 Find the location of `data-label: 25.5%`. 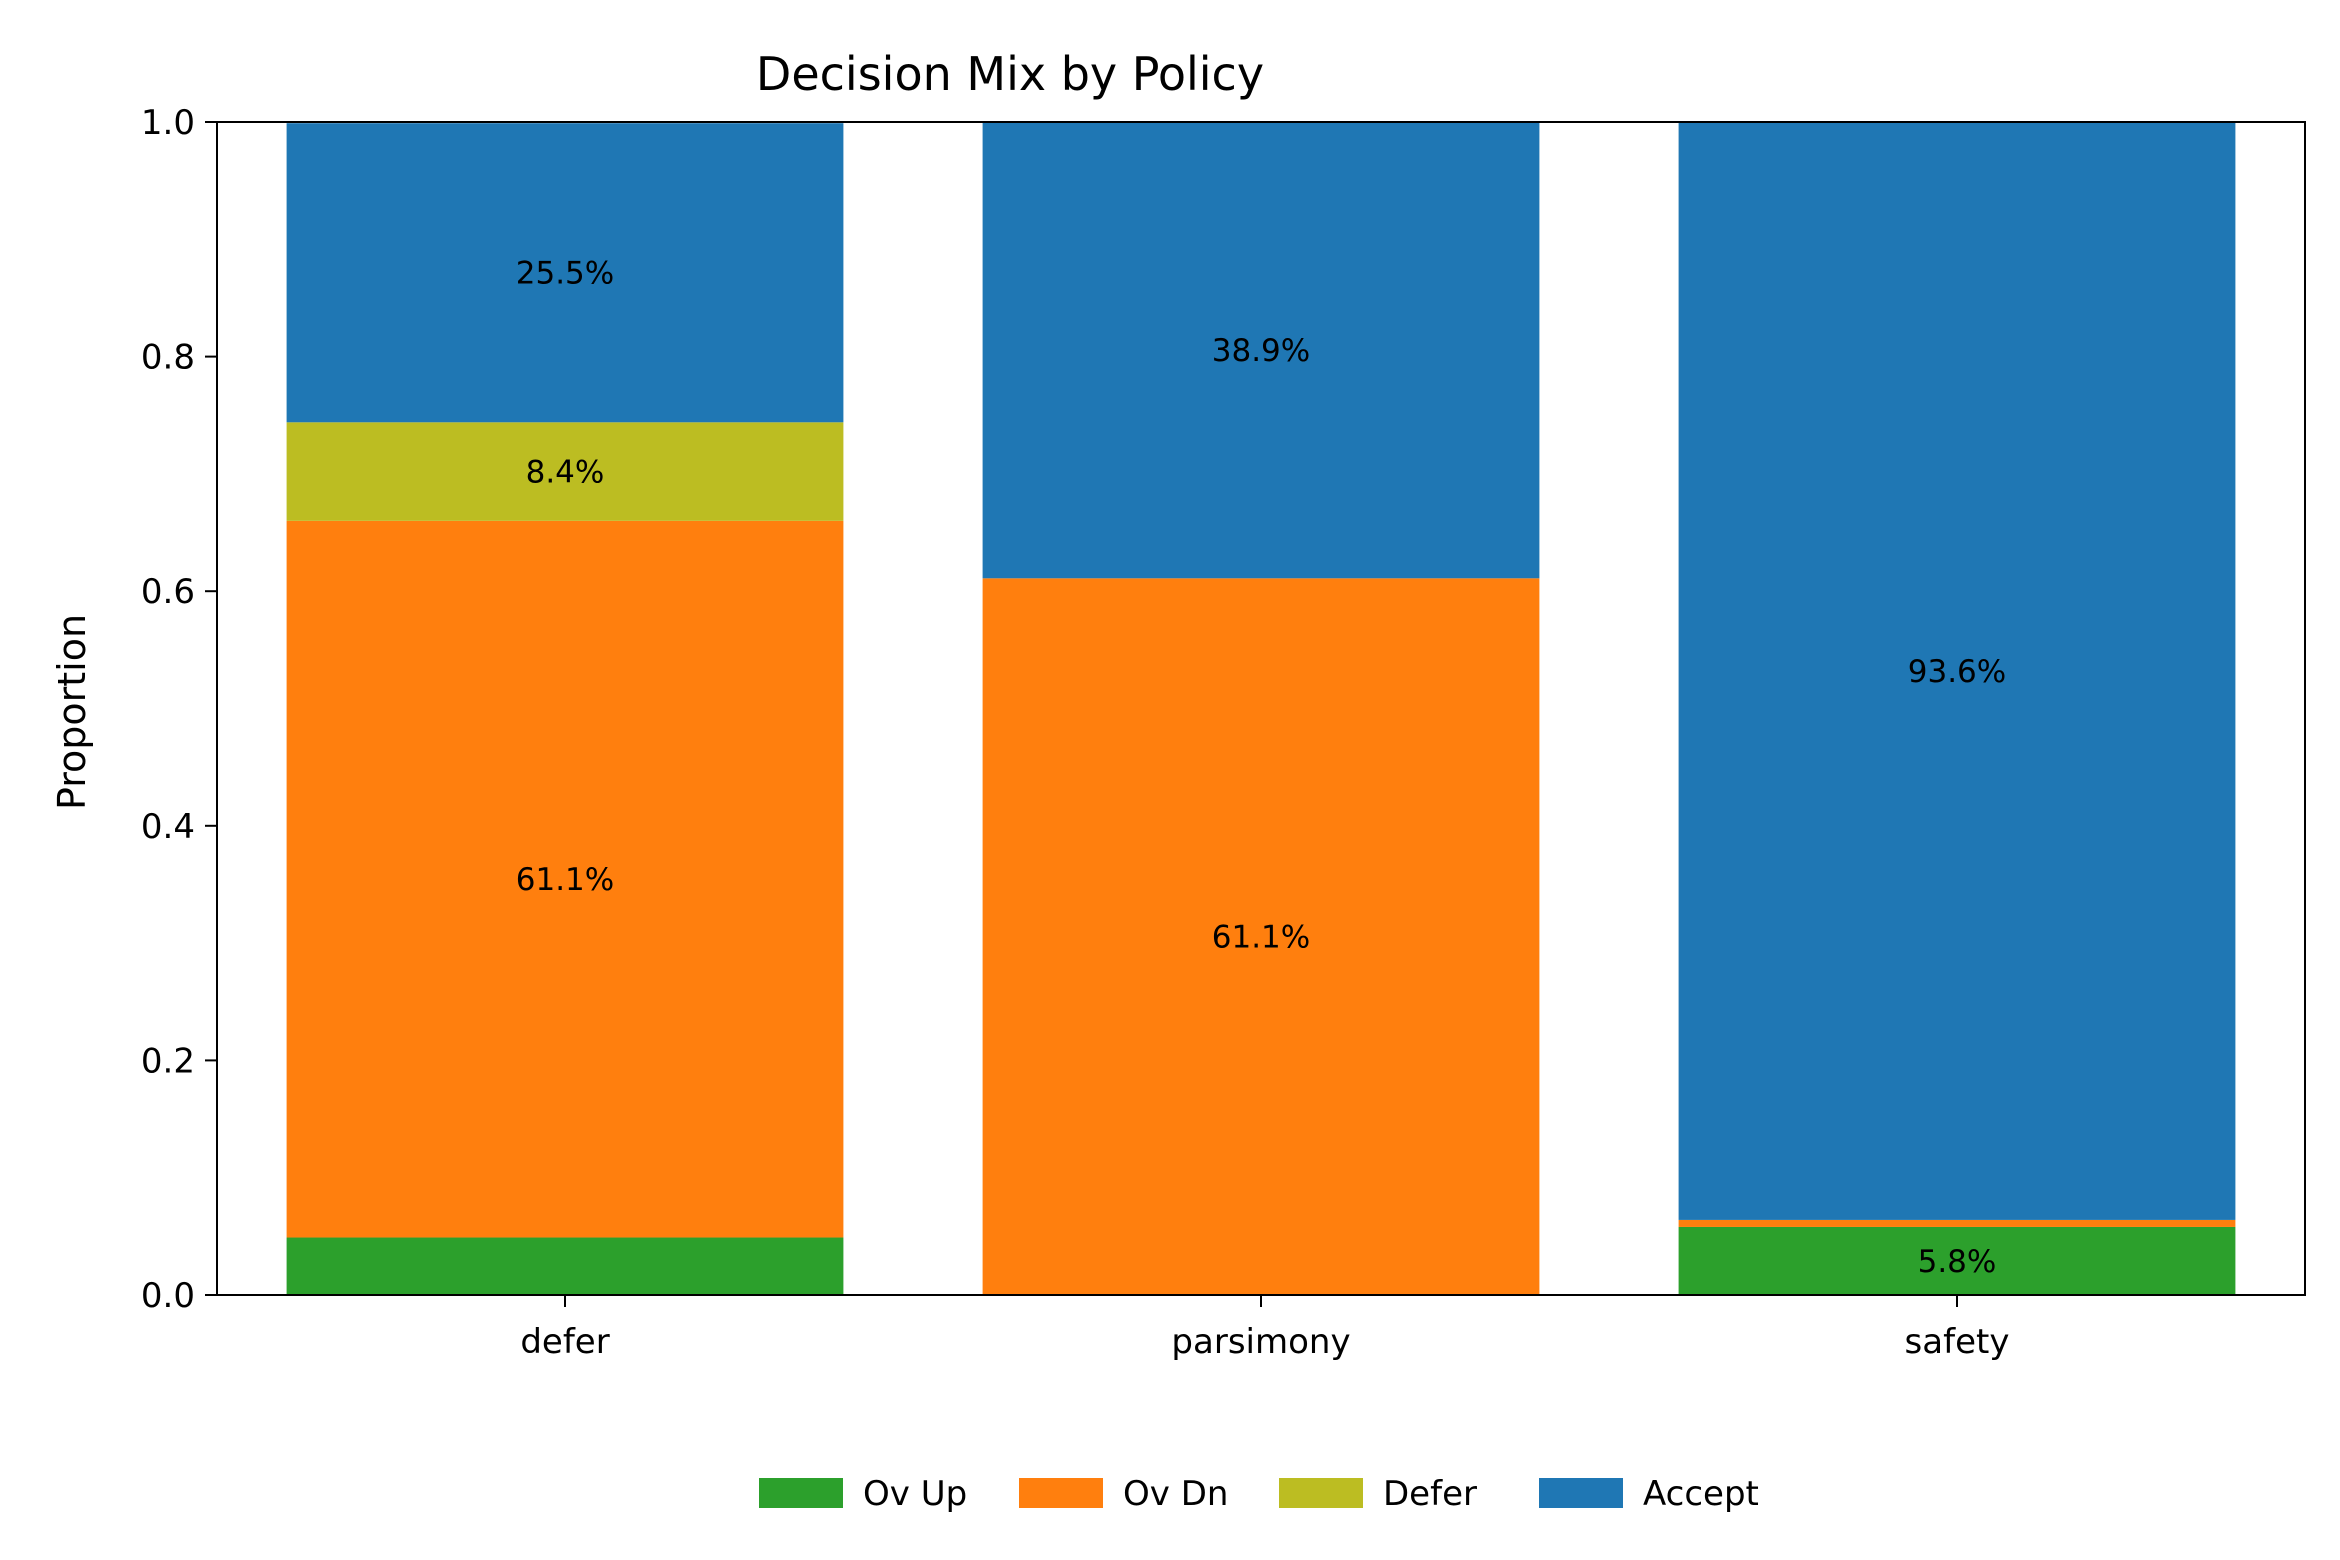

data-label: 25.5% is located at coordinates (565, 274).